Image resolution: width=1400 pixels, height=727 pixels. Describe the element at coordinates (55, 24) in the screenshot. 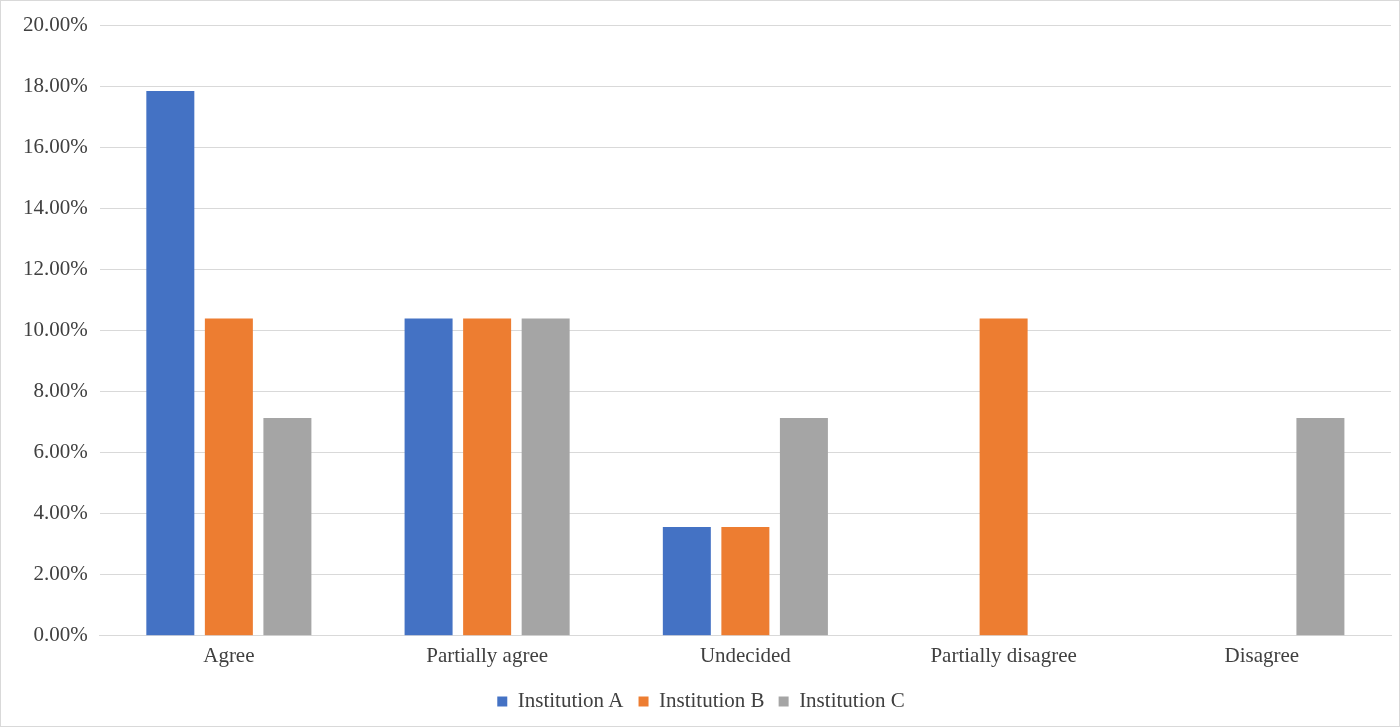

I see `y-tick-label: 20.00%` at that location.